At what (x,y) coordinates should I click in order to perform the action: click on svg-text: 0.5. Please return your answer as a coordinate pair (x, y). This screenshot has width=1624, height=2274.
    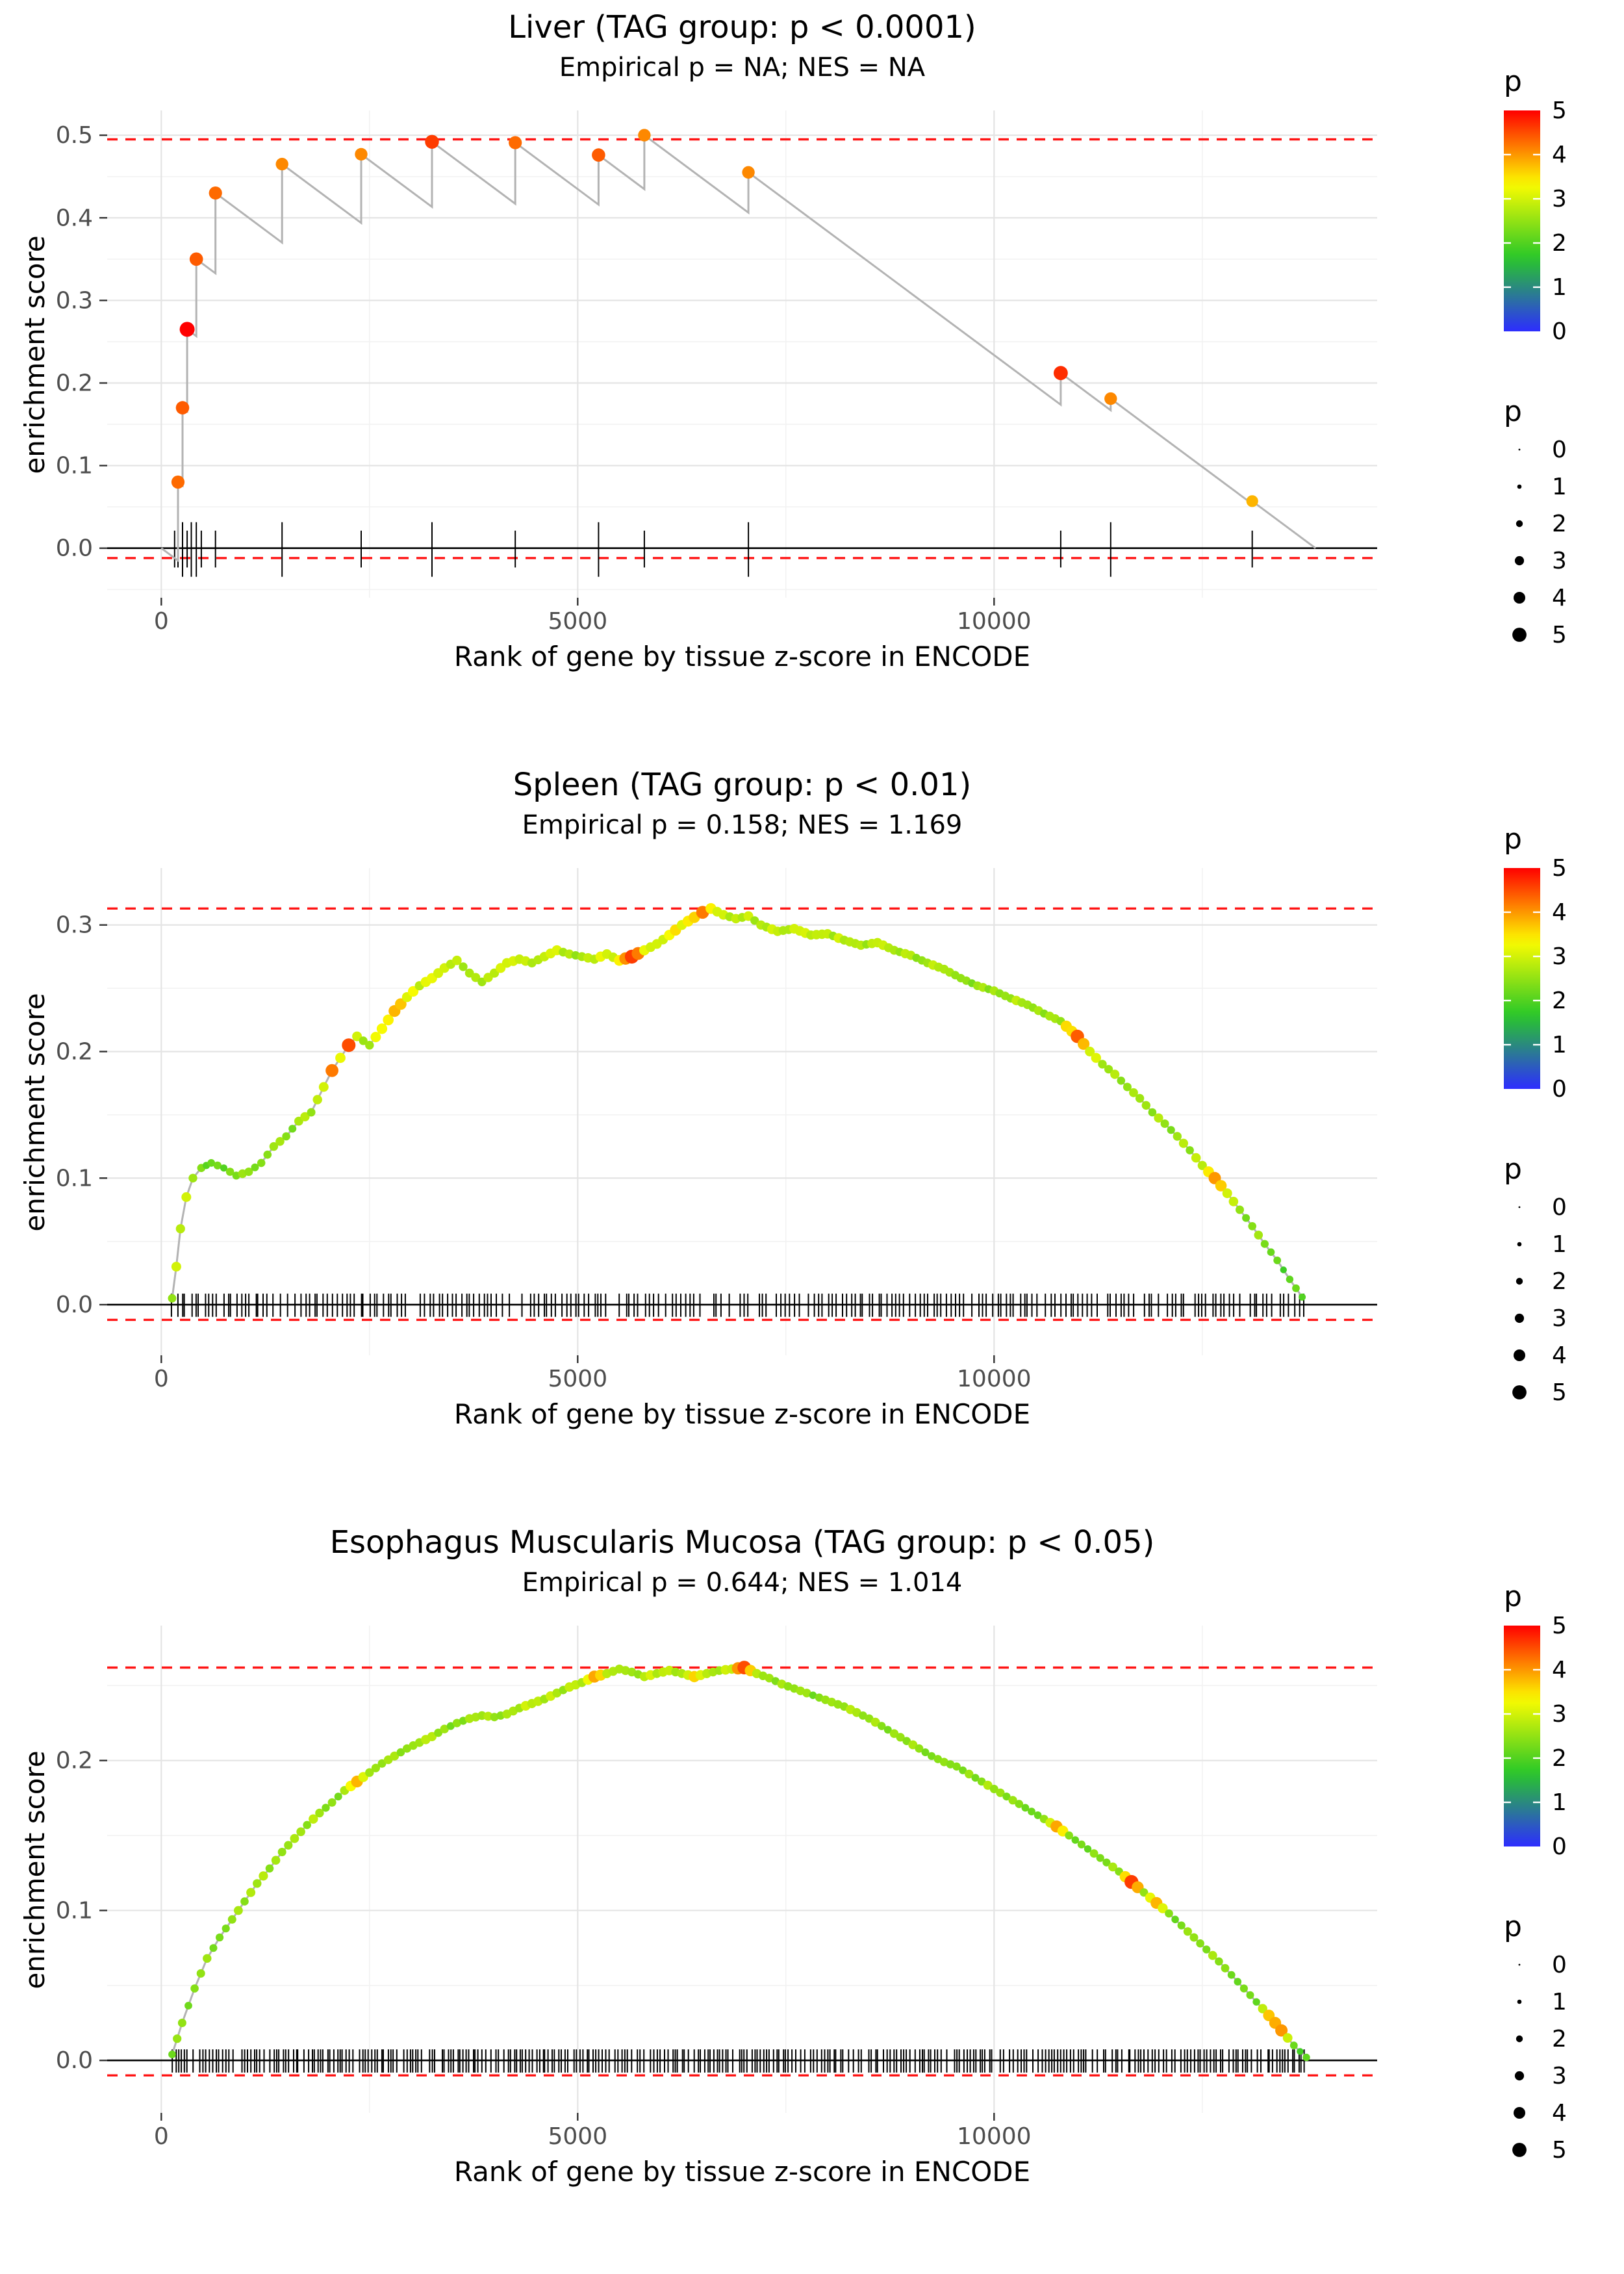
    Looking at the image, I should click on (74, 135).